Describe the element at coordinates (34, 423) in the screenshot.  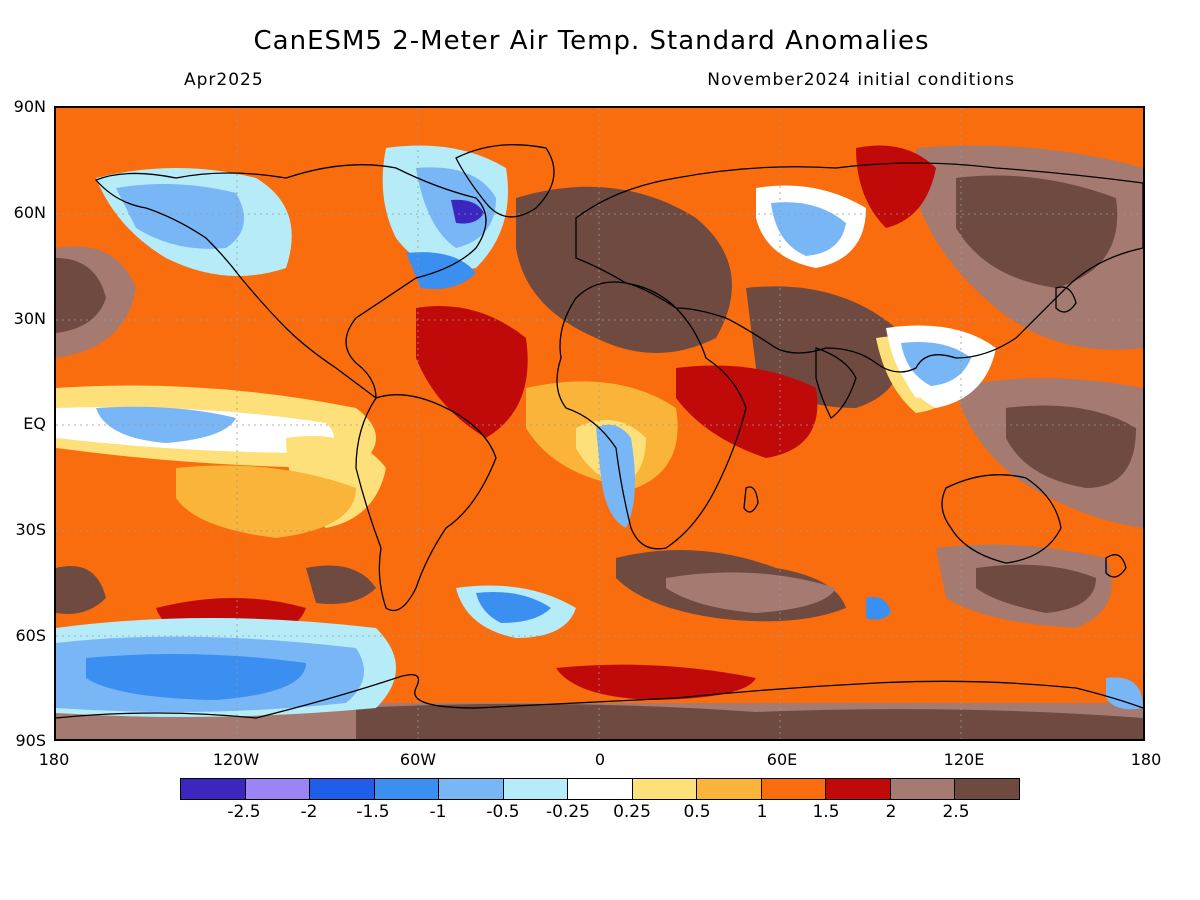
I see `lat-label: EQ` at that location.